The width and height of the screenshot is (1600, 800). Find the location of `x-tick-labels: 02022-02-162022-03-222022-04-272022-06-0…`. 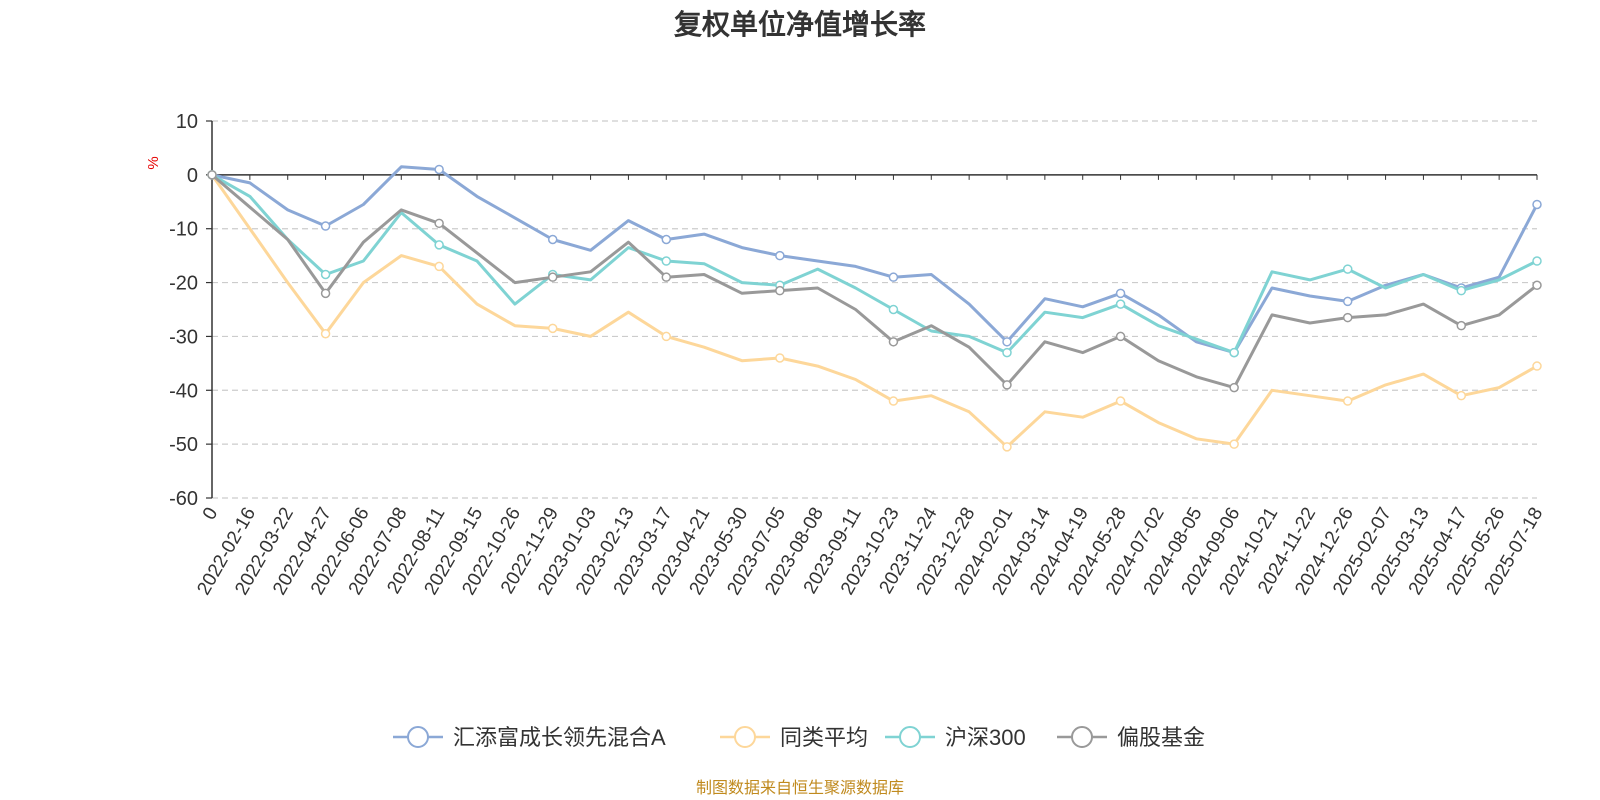

x-tick-labels: 02022-02-162022-03-222022-04-272022-06-0… is located at coordinates (870, 551).